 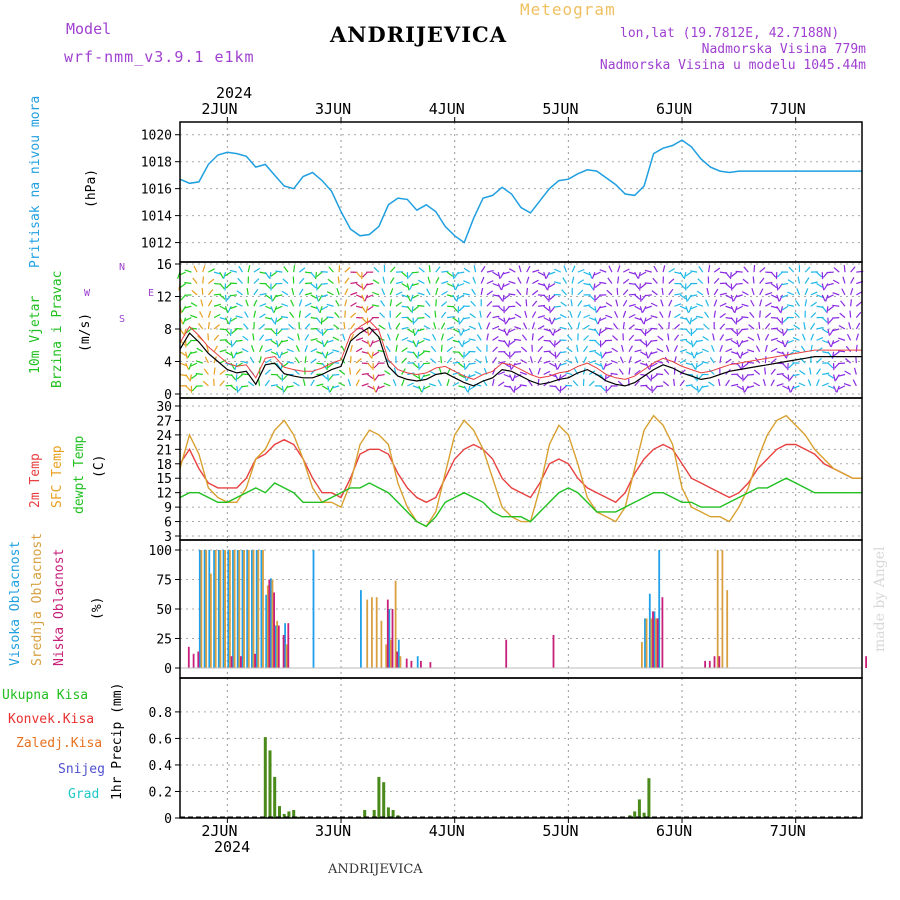 I want to click on pressure-panel-frame, so click(x=521, y=192).